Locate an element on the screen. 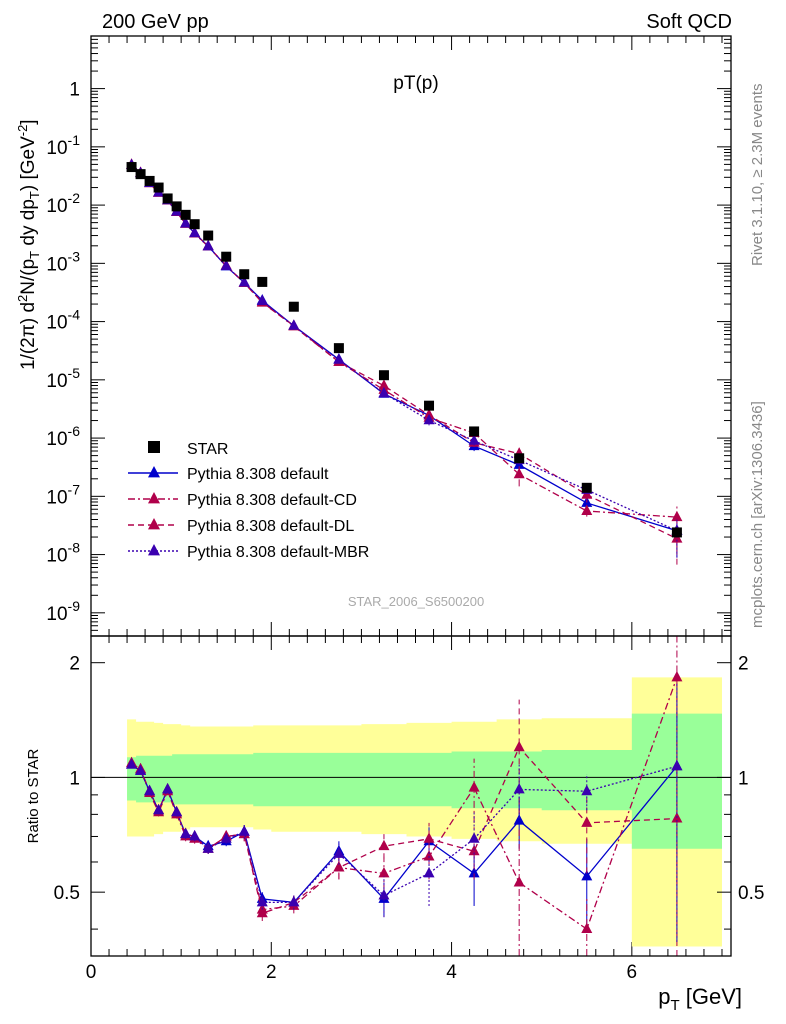 Image resolution: width=786 pixels, height=1024 pixels. main-y-axis-label: 1/(2π) d2N/(pT dy dpT) [GeV-2] is located at coordinates (28, 244).